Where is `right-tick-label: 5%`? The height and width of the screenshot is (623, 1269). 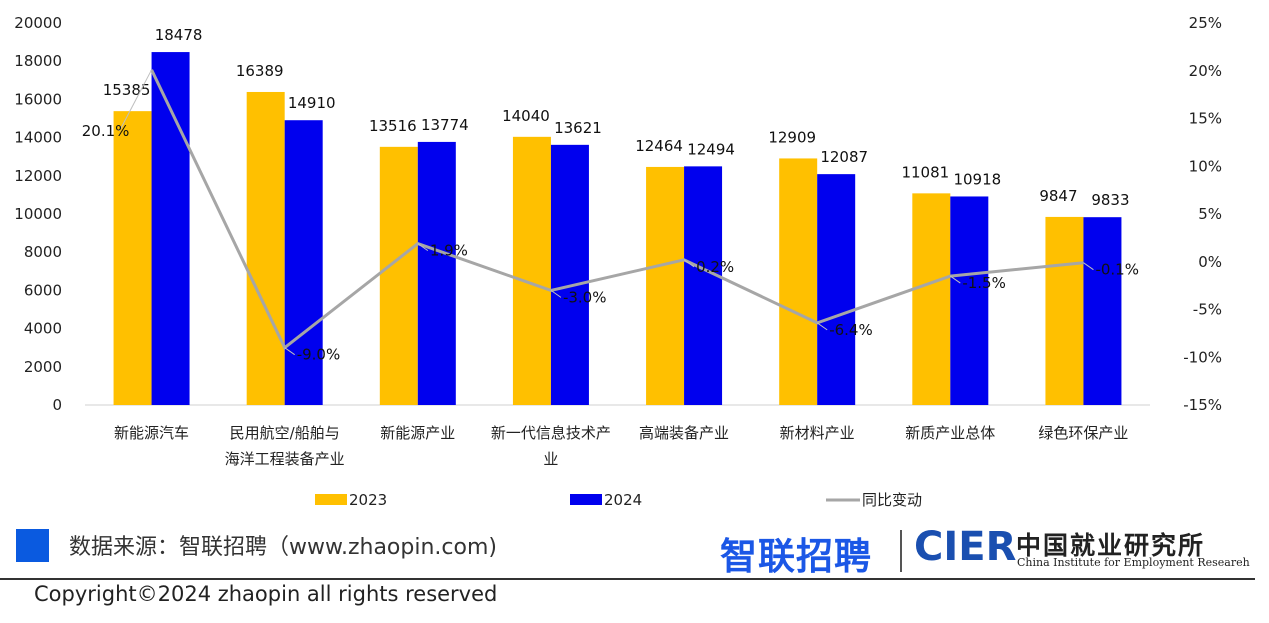 right-tick-label: 5% is located at coordinates (1210, 214).